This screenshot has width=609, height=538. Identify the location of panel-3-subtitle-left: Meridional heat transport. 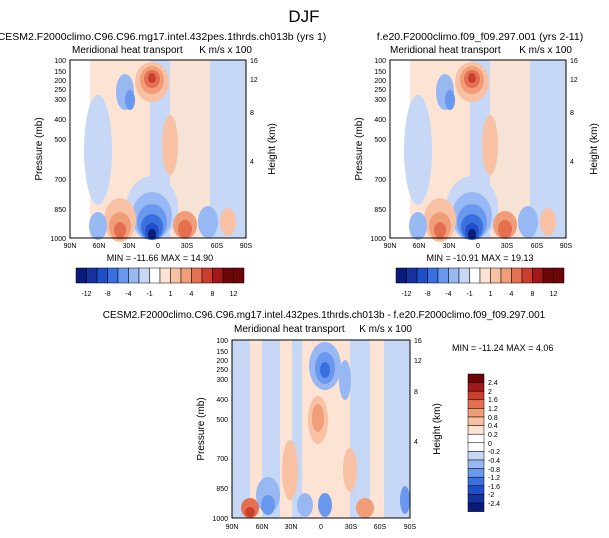
(289, 329).